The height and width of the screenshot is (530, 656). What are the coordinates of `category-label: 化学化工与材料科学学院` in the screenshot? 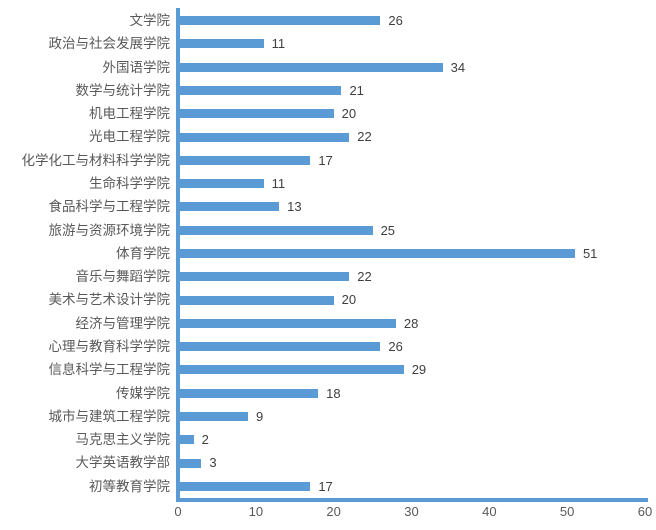 It's located at (96, 160).